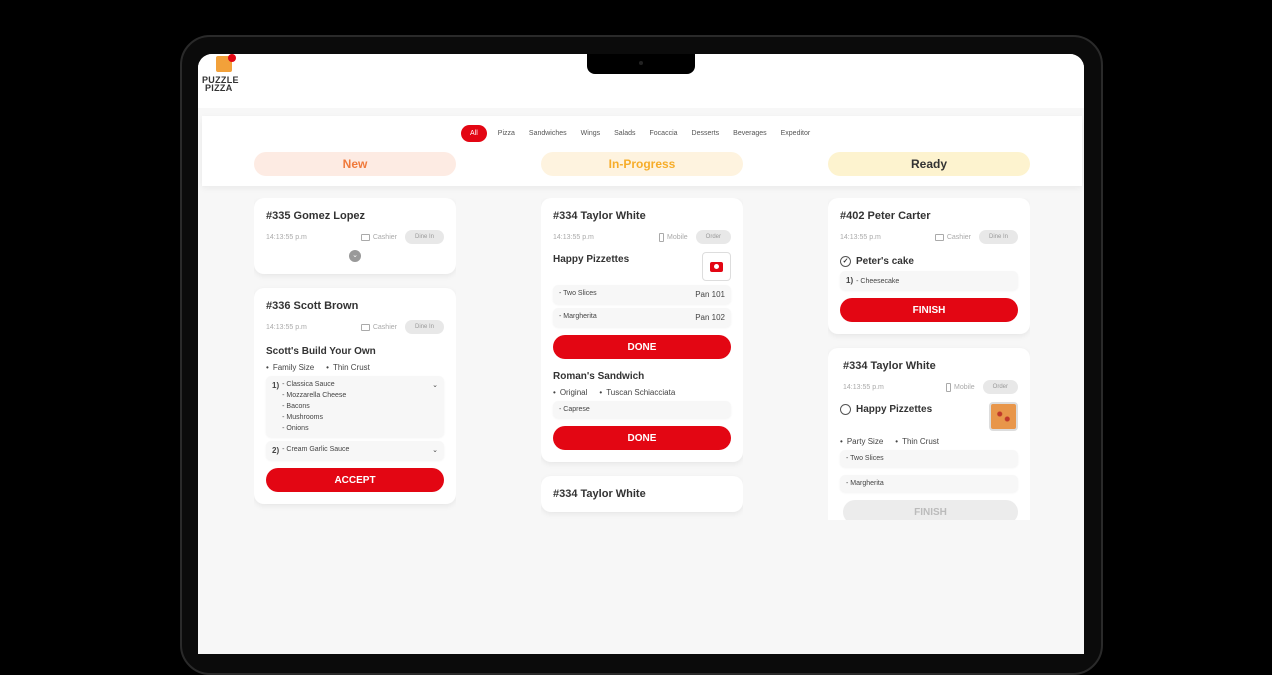 The width and height of the screenshot is (1272, 675). I want to click on status-new: New, so click(355, 164).